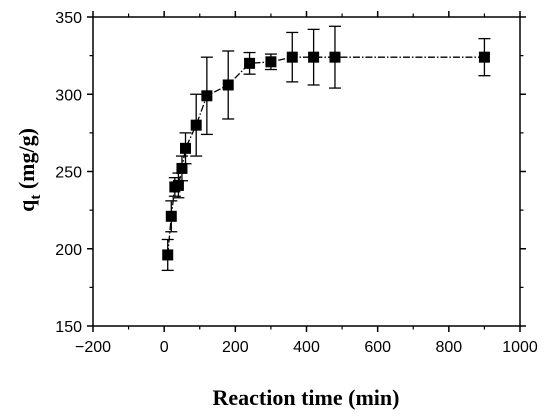  What do you see at coordinates (68, 95) in the screenshot?
I see `y-tick-label: 300` at bounding box center [68, 95].